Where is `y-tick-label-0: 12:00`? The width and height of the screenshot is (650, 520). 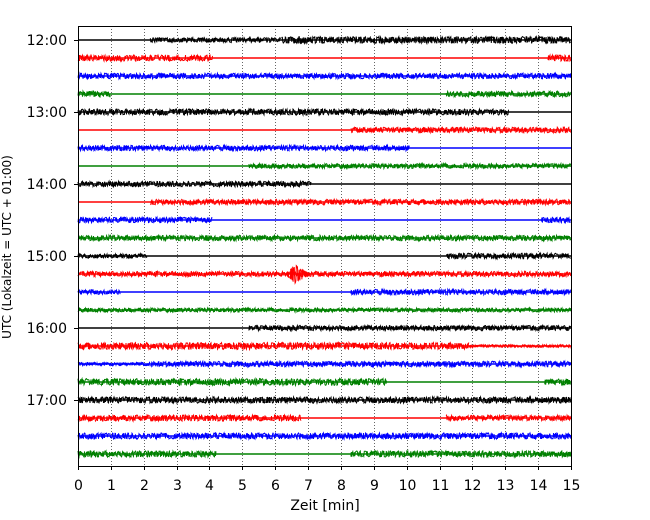
y-tick-label-0: 12:00 is located at coordinates (47, 41).